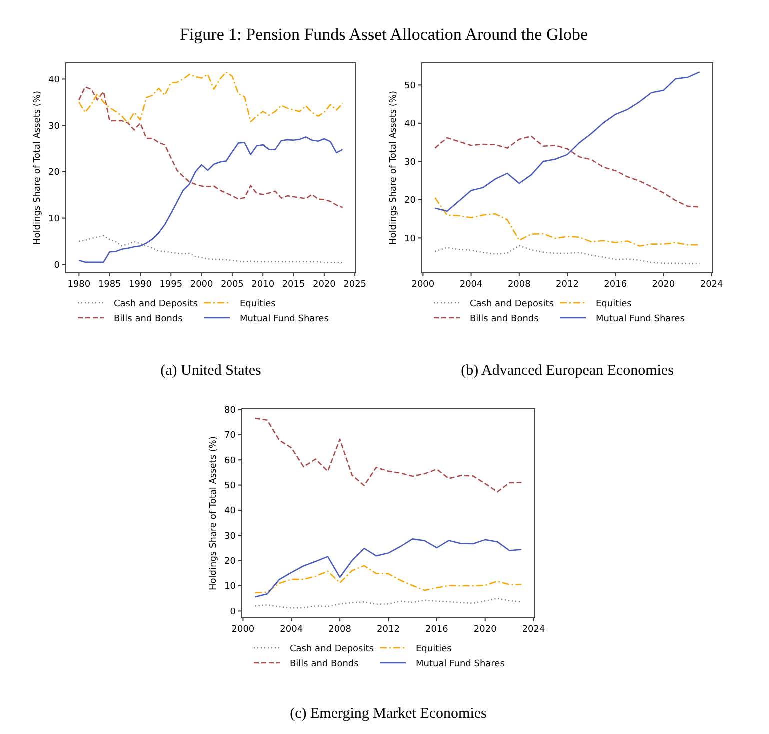  What do you see at coordinates (110, 285) in the screenshot?
I see `x-tick-label: 1985` at bounding box center [110, 285].